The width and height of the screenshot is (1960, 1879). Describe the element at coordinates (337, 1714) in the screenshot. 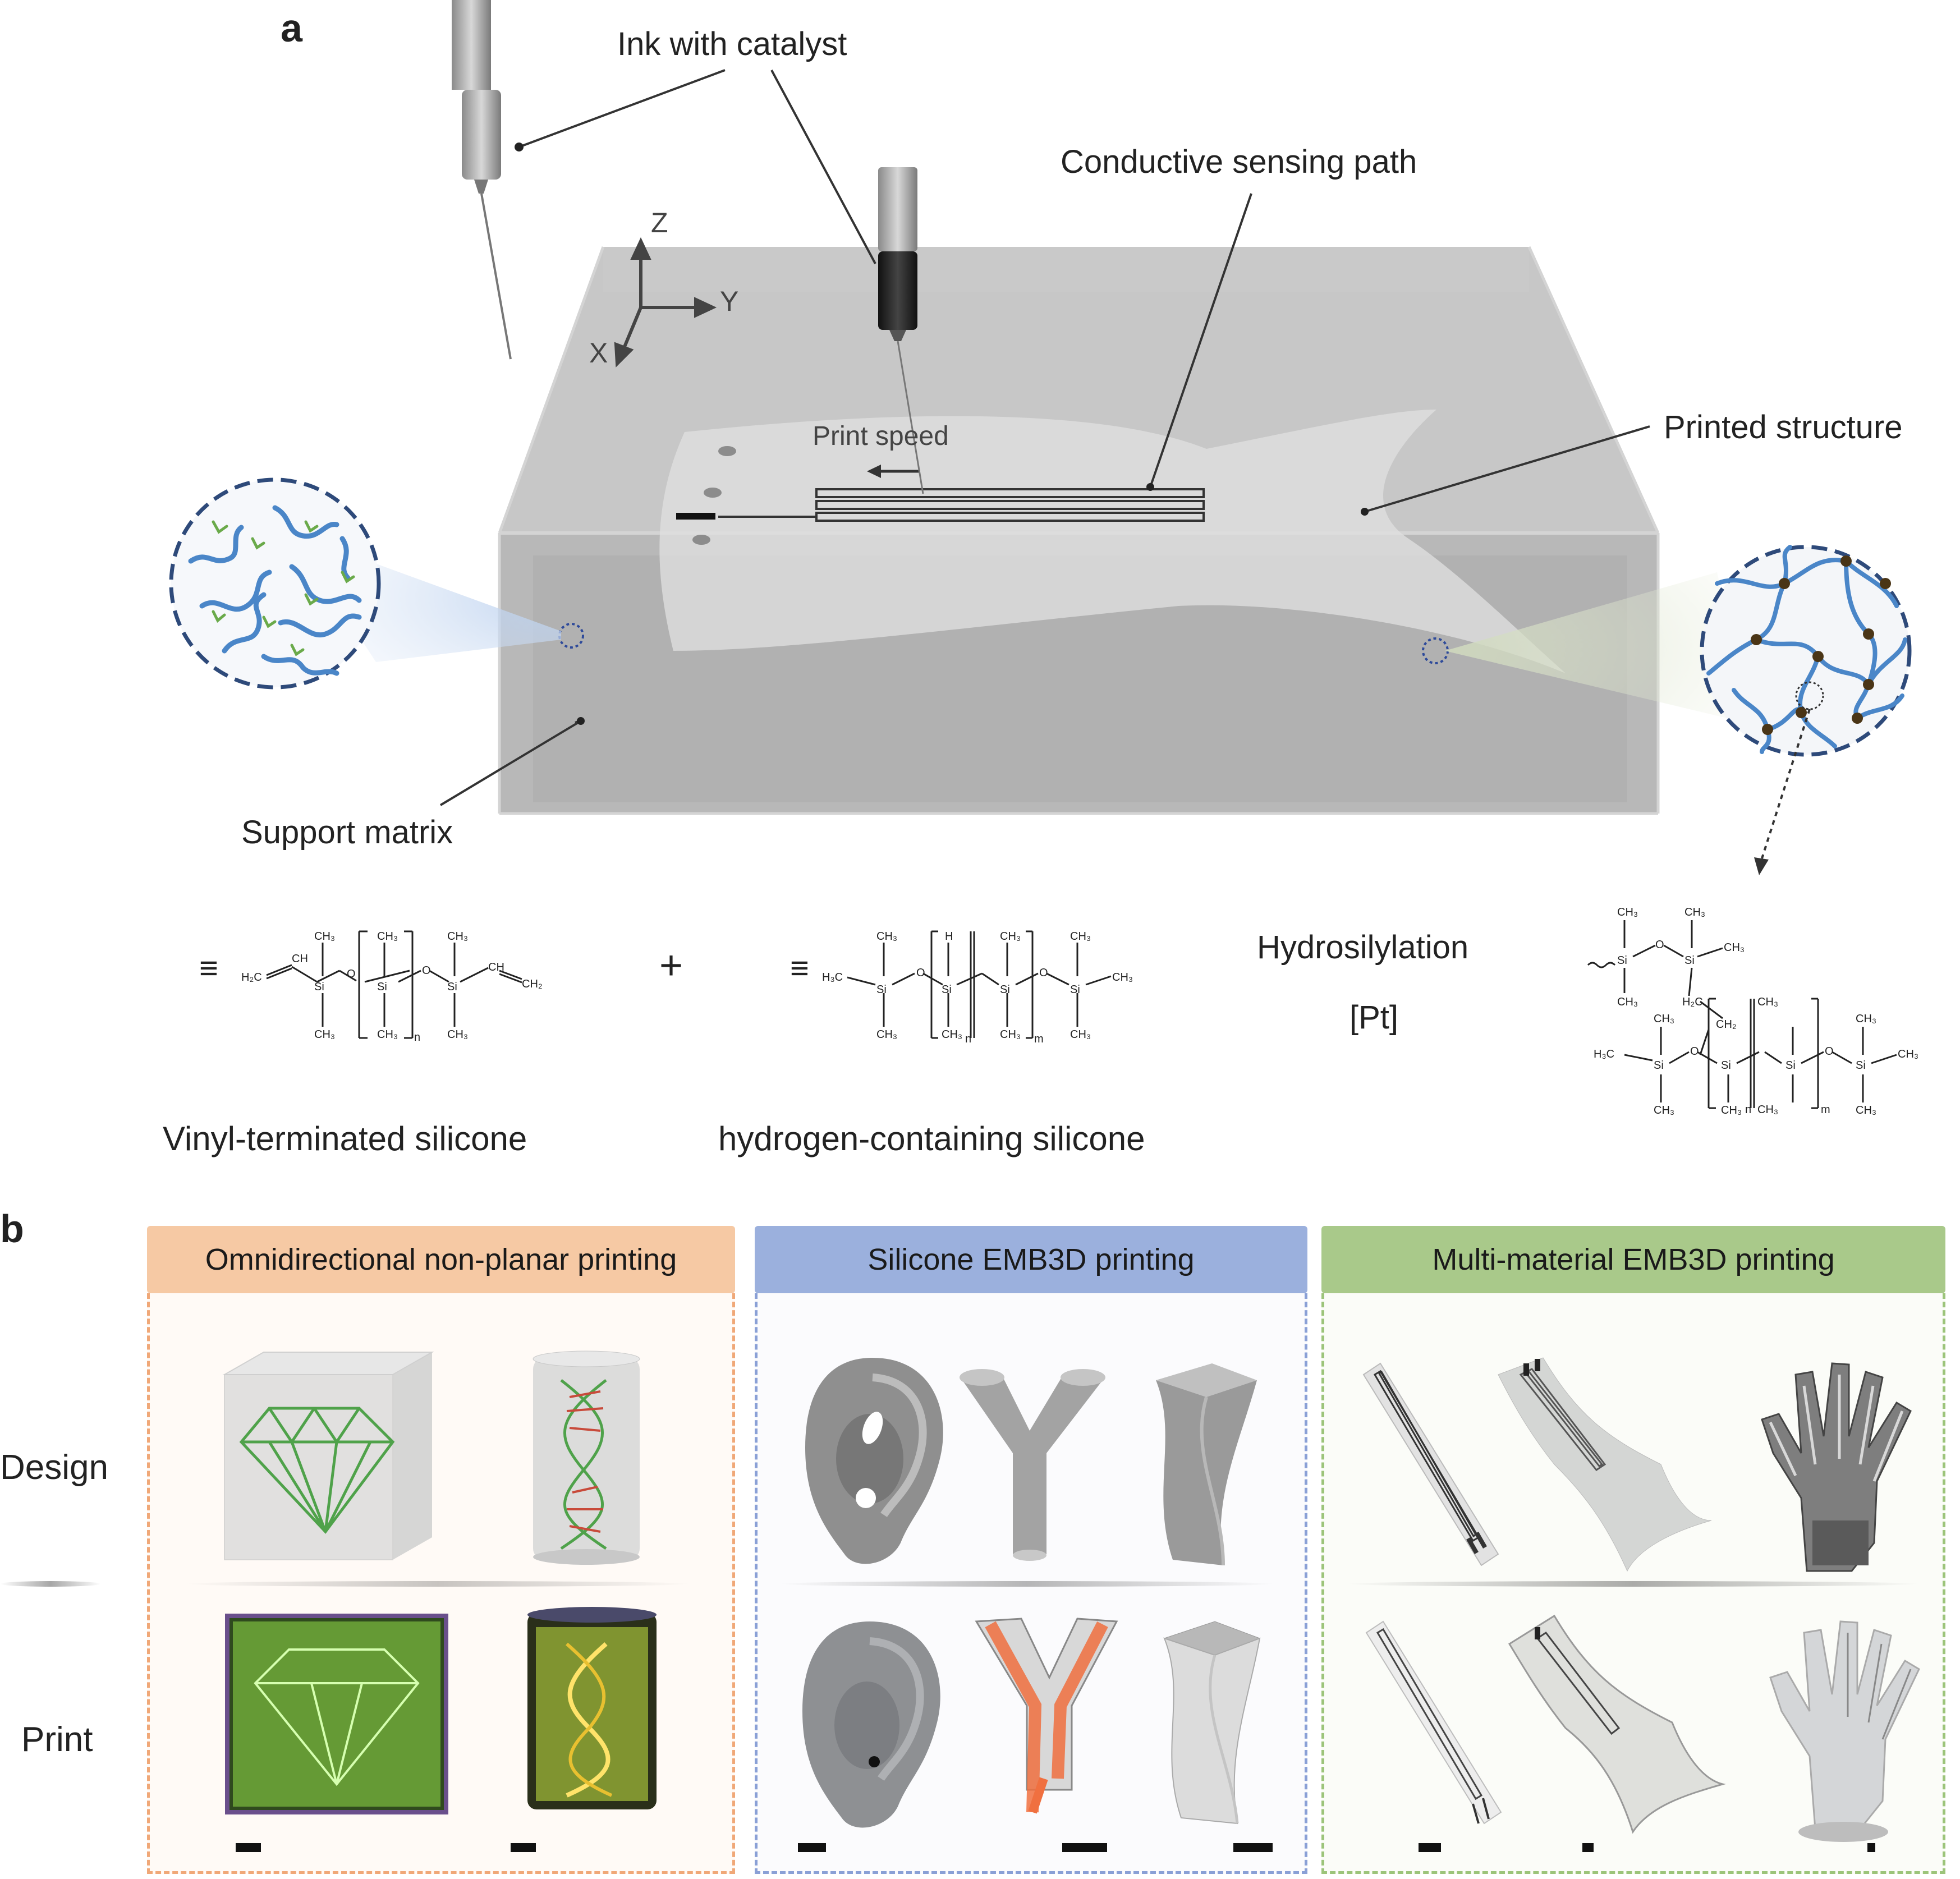

I see `print-diamond-cube` at that location.